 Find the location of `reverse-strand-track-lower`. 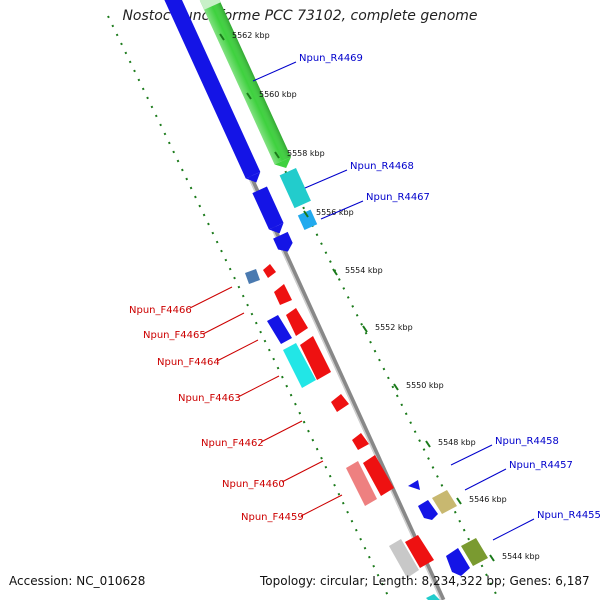

reverse-strand-track-lower is located at coordinates (448, 528).